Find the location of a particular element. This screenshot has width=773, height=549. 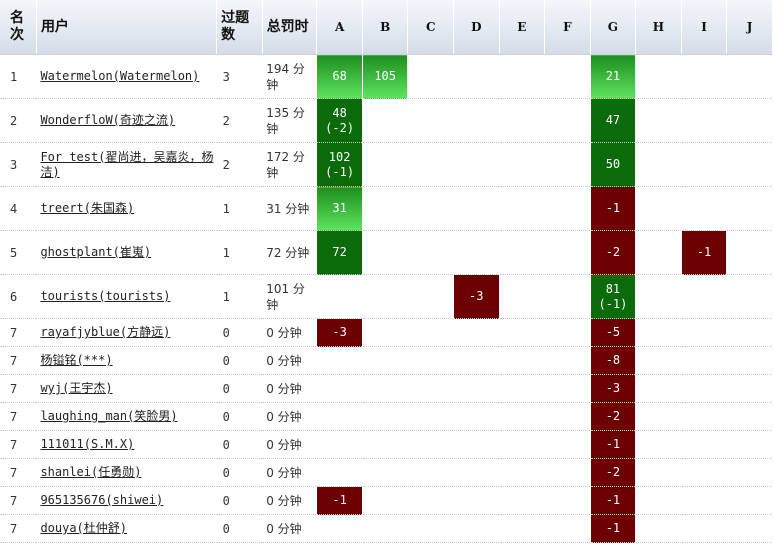

user-link: wyj(王宇杰) is located at coordinates (76, 388).